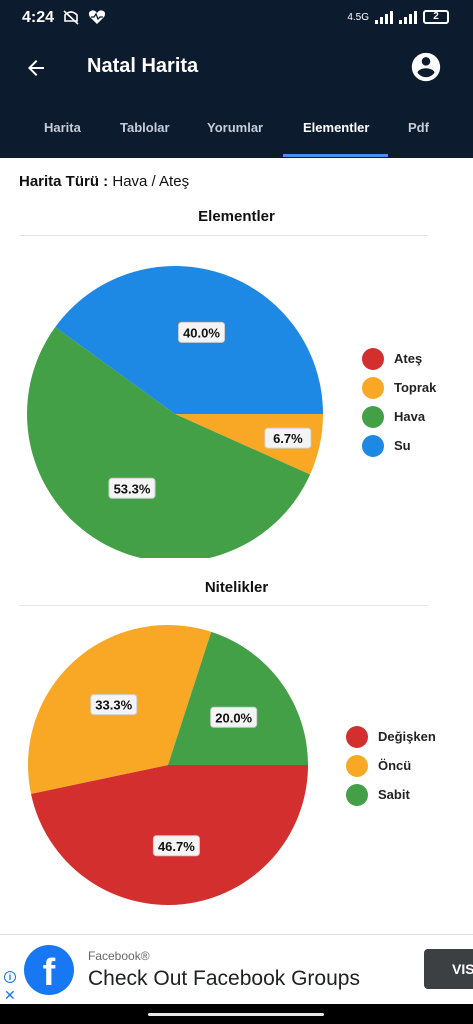 This screenshot has width=473, height=1024. I want to click on ad-headline: Check Out Facebook Groups, so click(224, 978).